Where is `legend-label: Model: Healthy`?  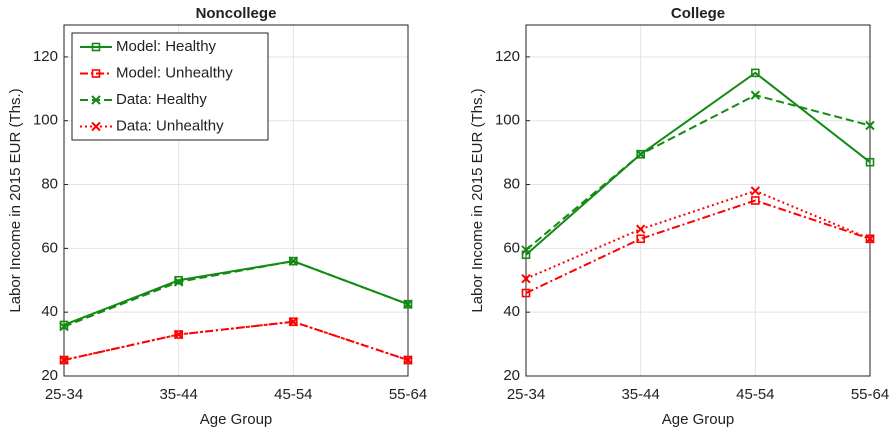
legend-label: Model: Healthy is located at coordinates (166, 46).